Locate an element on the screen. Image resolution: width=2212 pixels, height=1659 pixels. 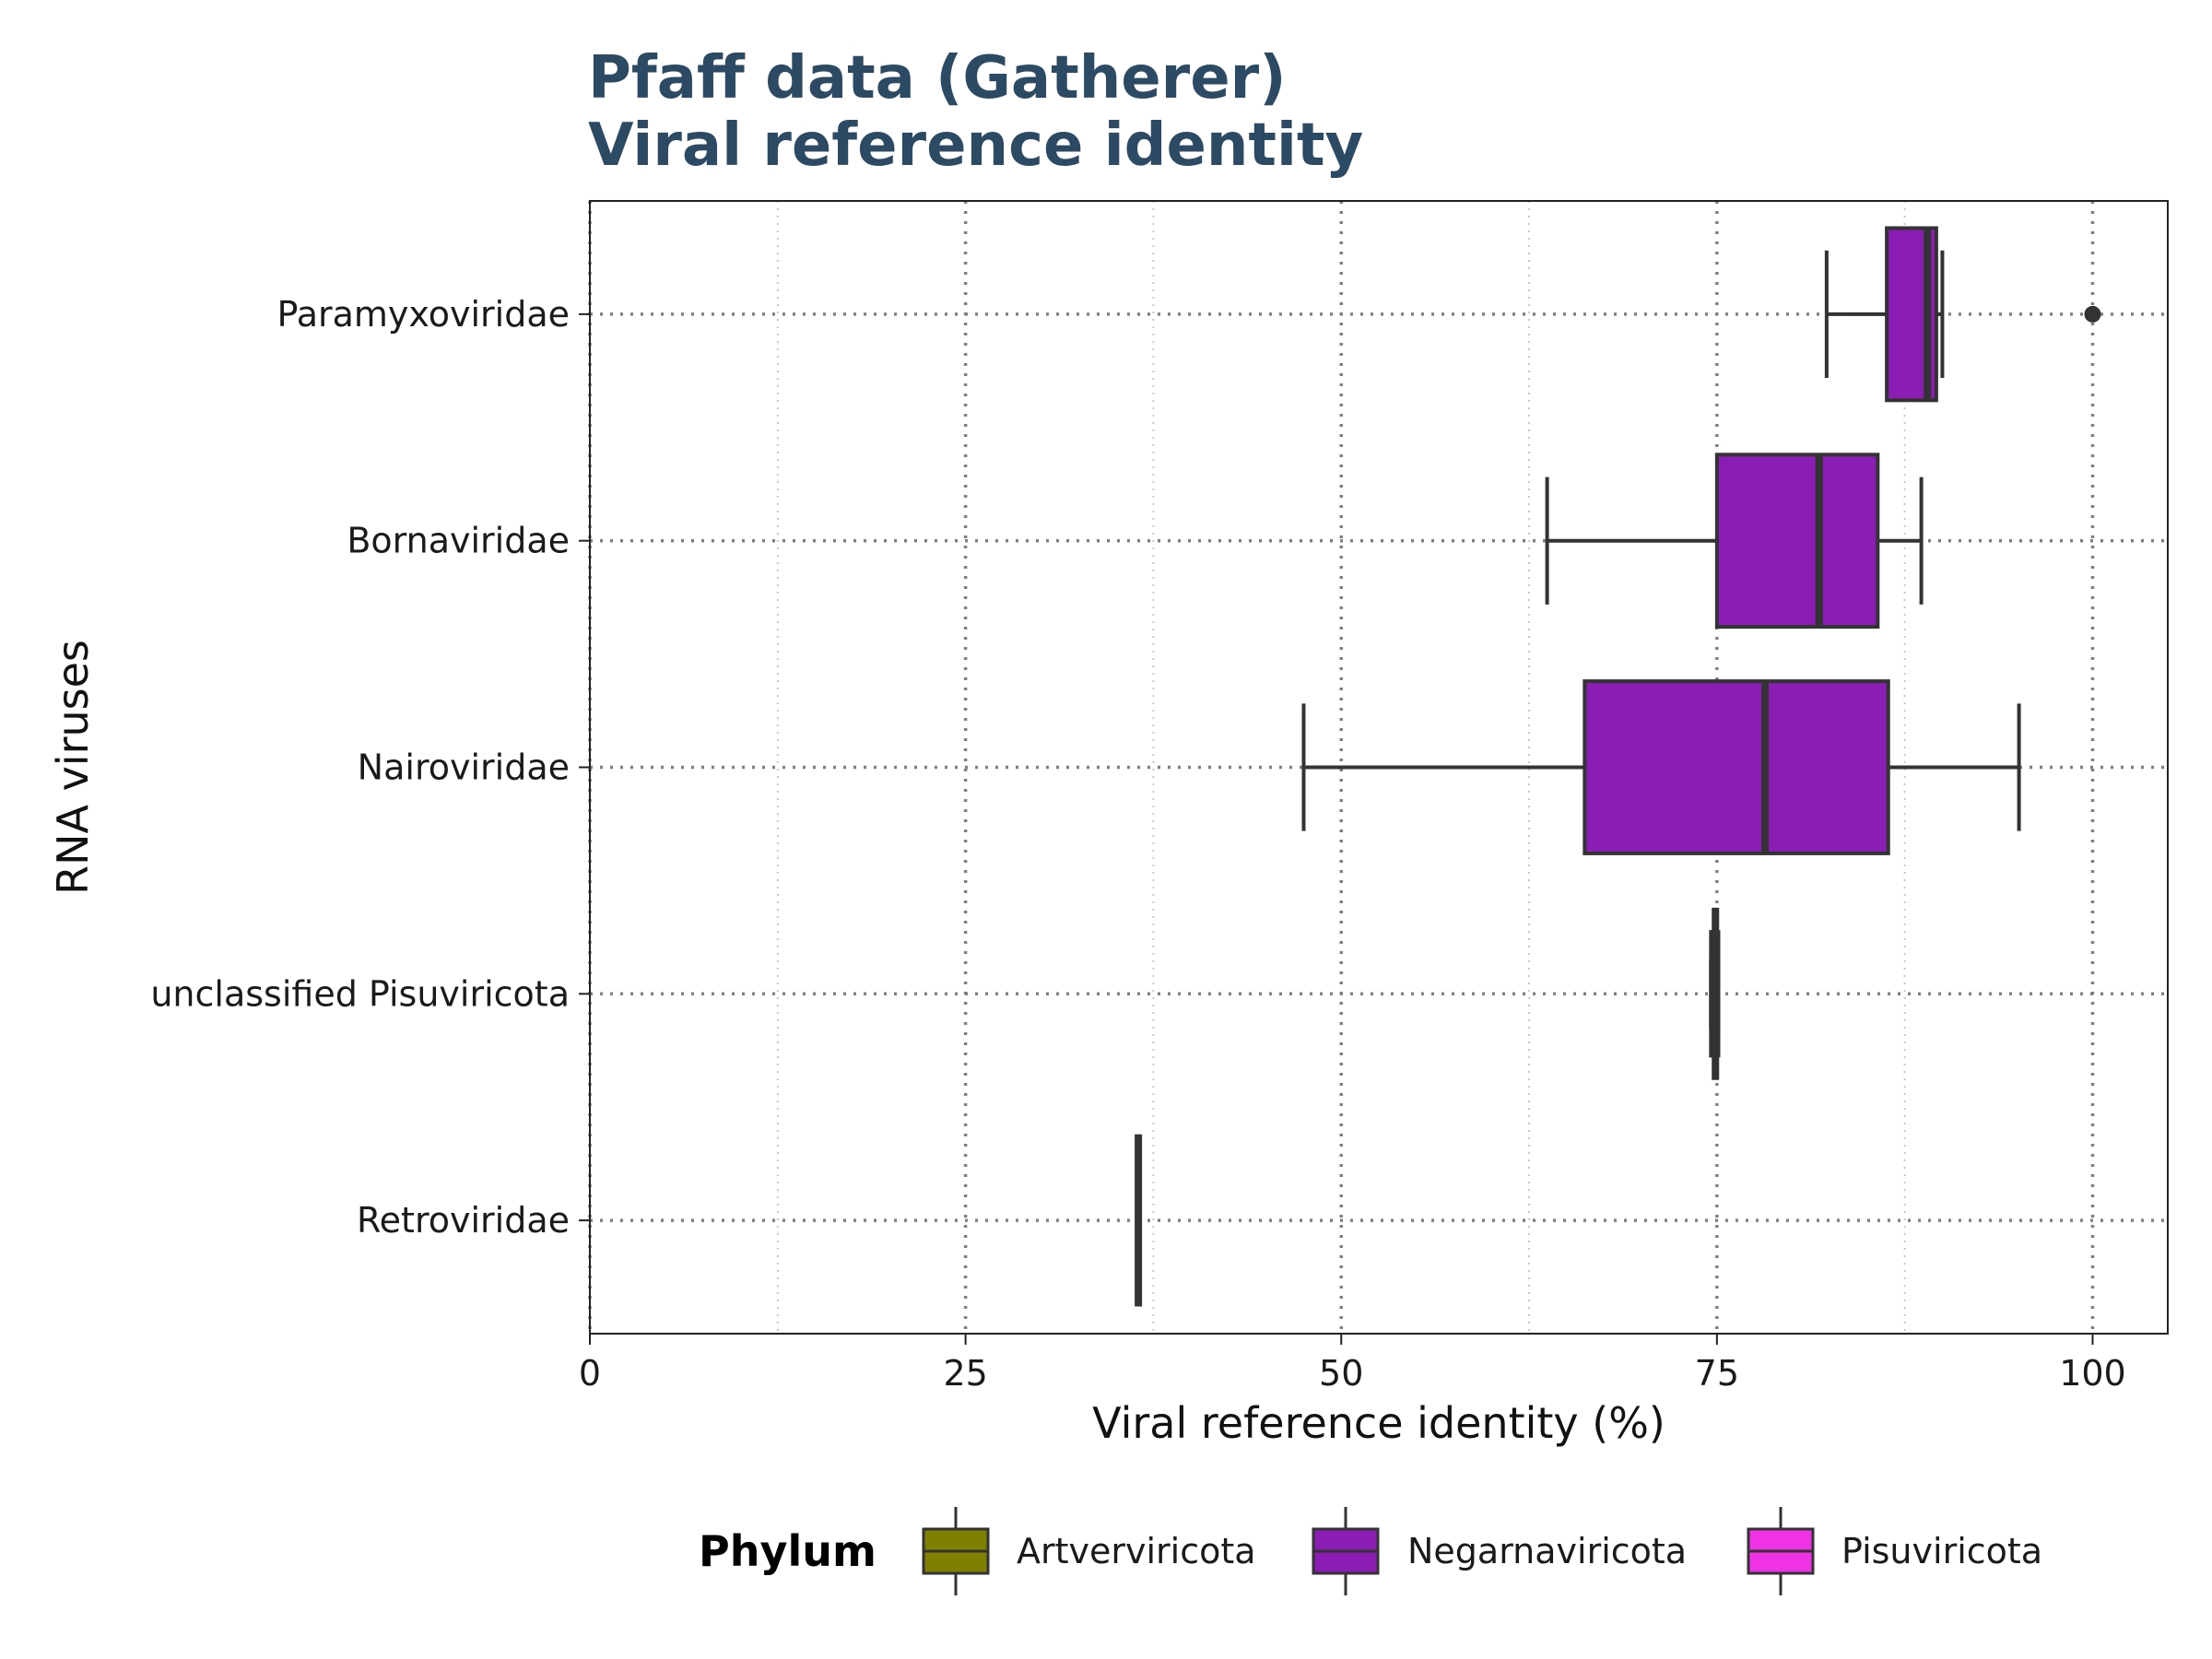
x-tick-label: 100 is located at coordinates (2092, 1373).